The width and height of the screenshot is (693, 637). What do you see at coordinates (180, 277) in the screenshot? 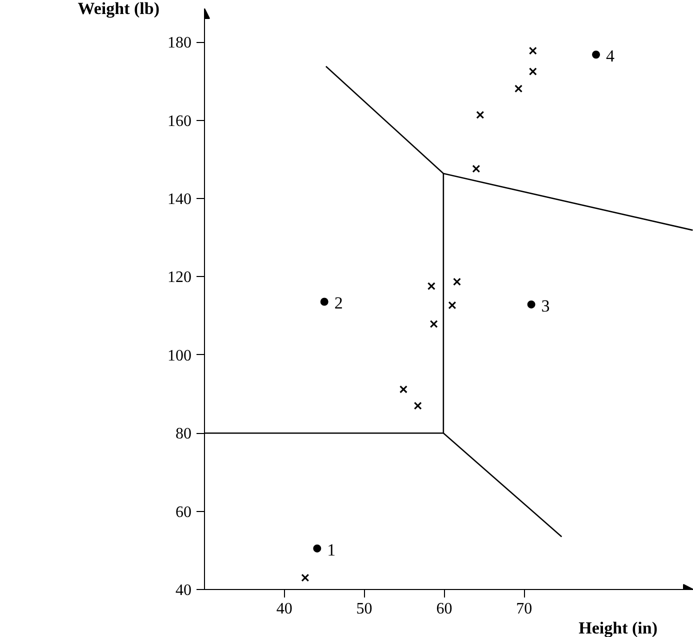
I see `y-tick-label: 120` at bounding box center [180, 277].